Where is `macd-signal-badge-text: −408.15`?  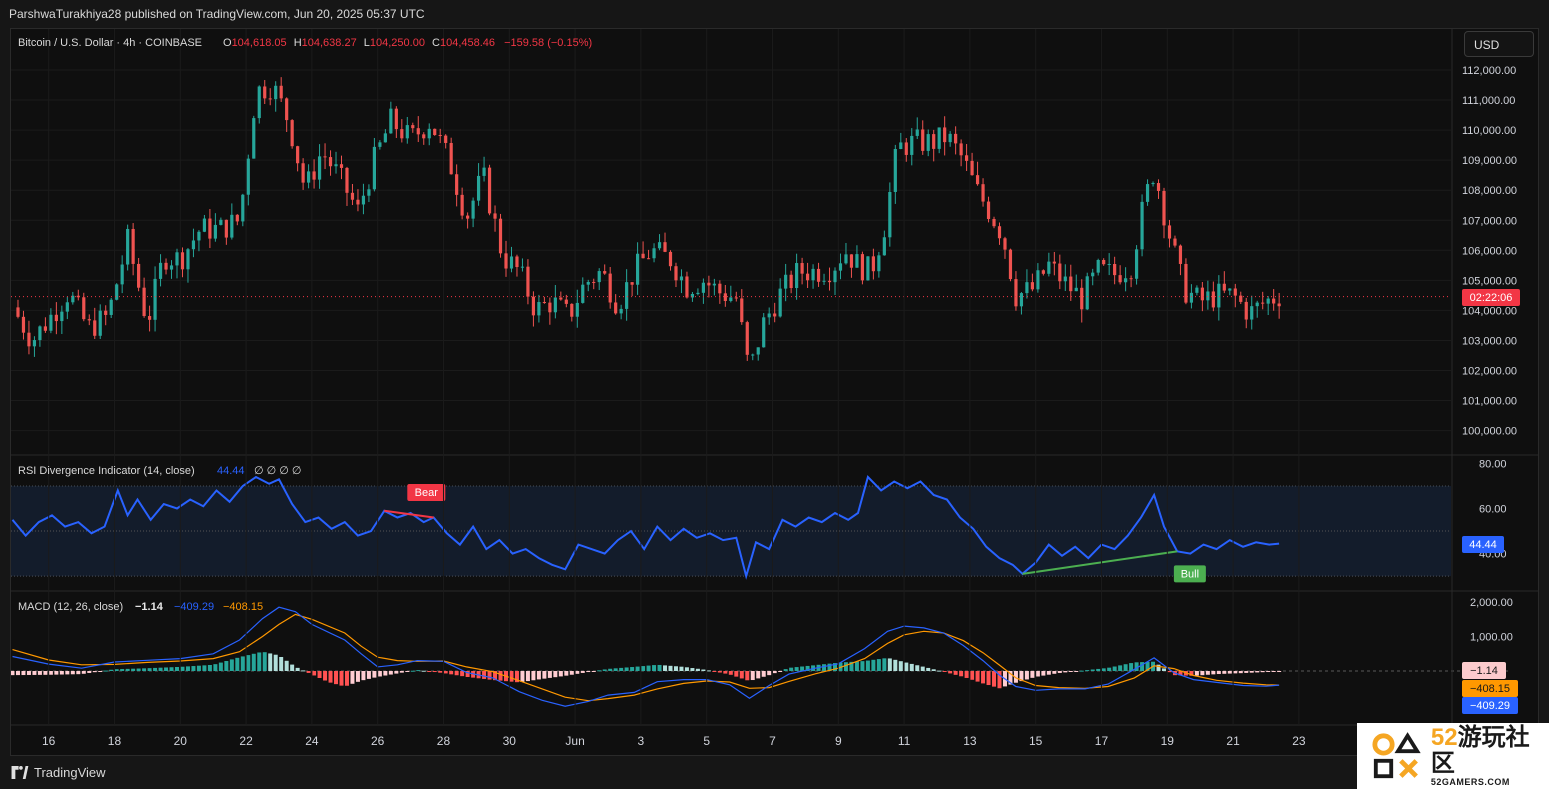
macd-signal-badge-text: −408.15 is located at coordinates (1490, 689).